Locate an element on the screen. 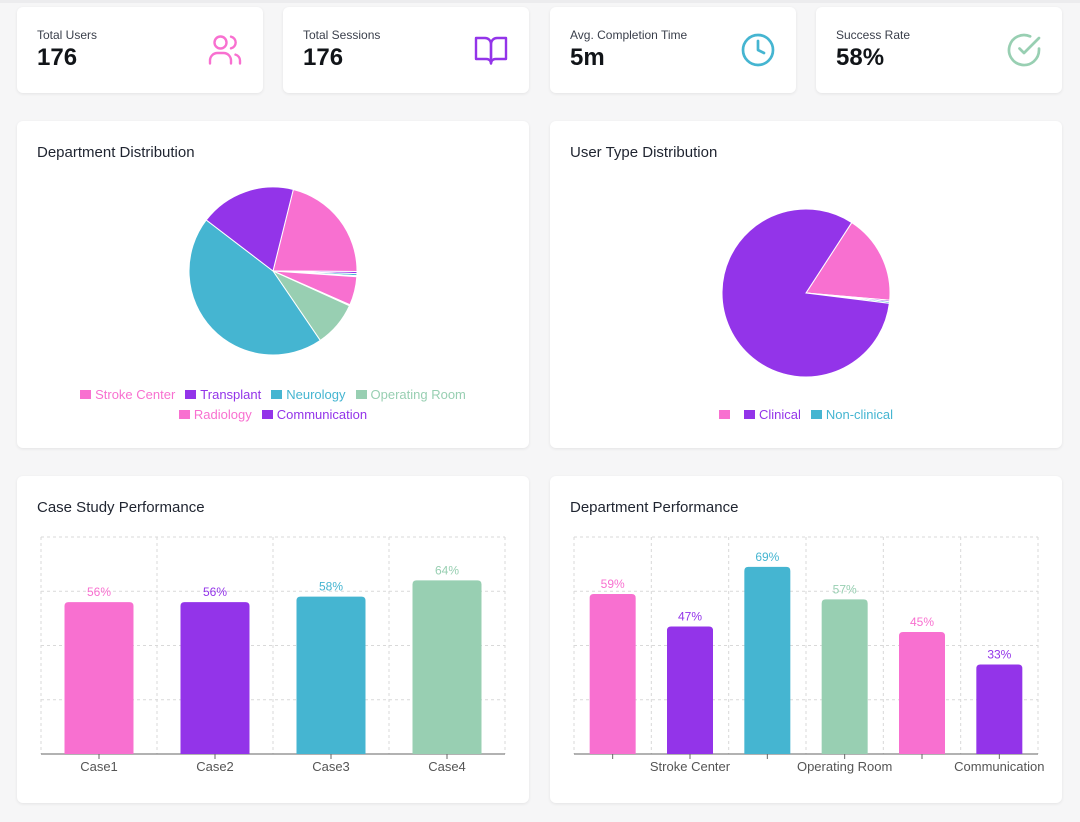 The height and width of the screenshot is (822, 1080). stat-card-avg-completion-time: Avg. Completion Time 5m is located at coordinates (673, 50).